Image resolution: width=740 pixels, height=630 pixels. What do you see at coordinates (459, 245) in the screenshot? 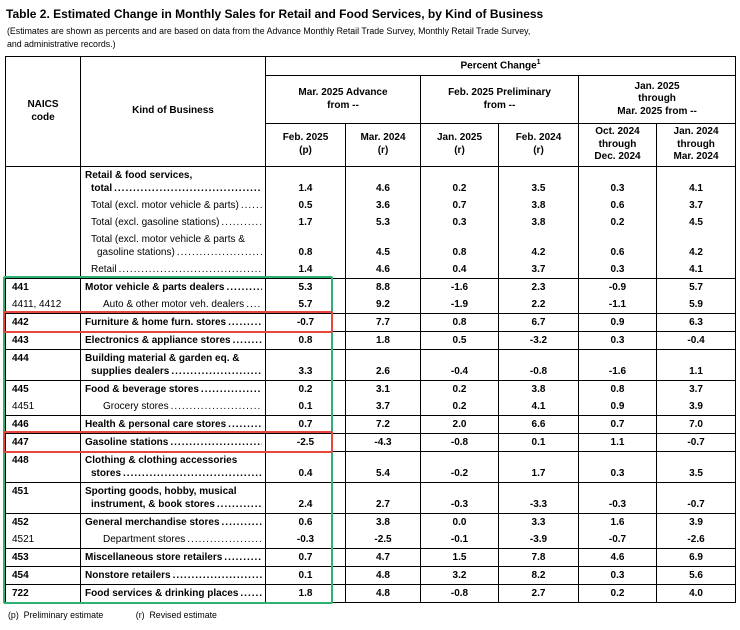
I see `value-cell: 0.8` at bounding box center [459, 245].